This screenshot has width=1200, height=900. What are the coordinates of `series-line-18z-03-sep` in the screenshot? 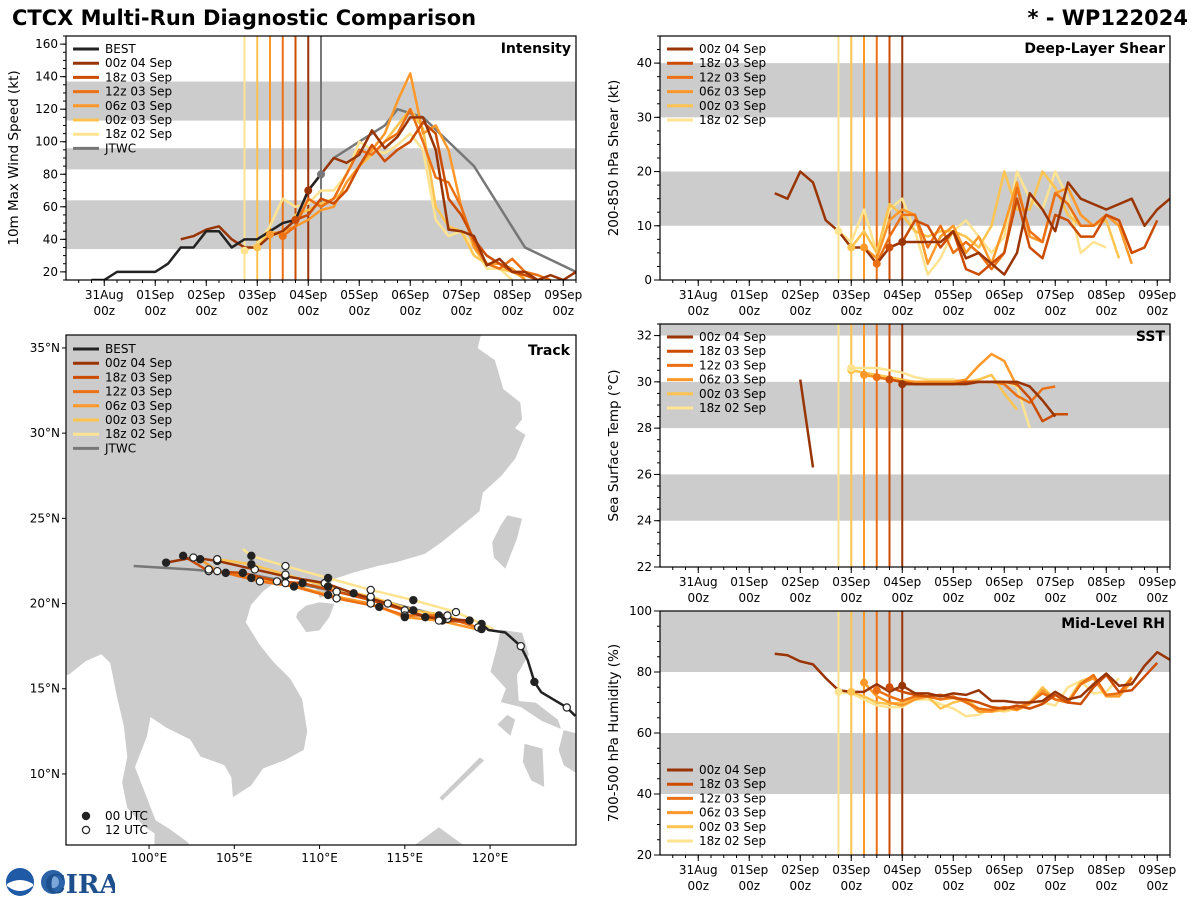 It's located at (417, 200).